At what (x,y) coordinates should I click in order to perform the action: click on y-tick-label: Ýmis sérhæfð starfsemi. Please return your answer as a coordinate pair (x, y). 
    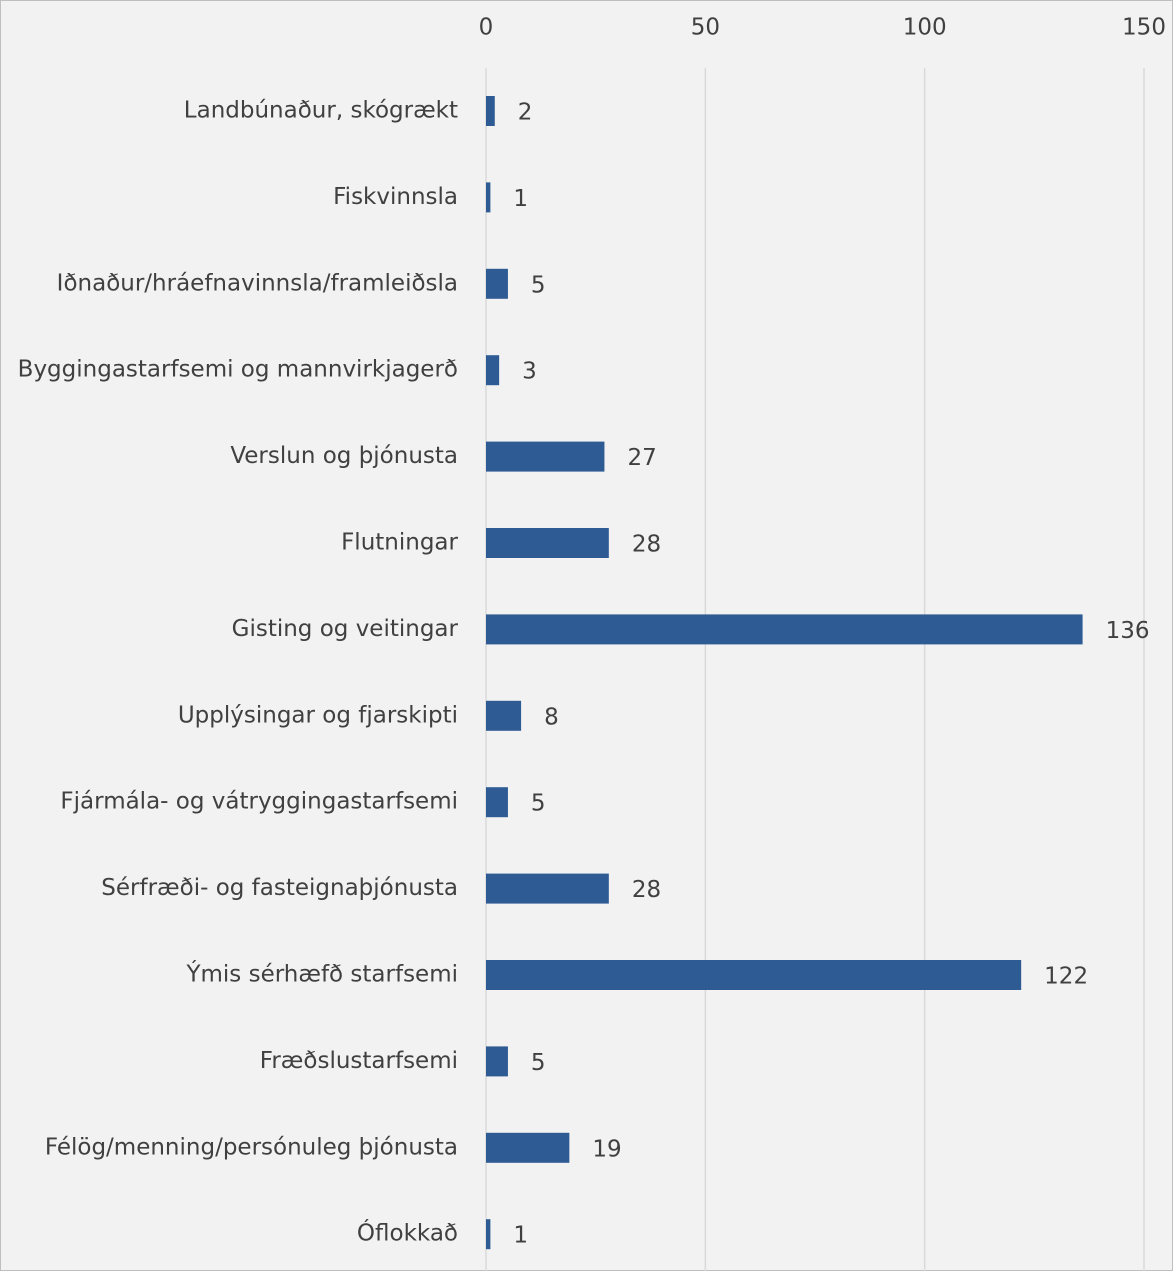
    Looking at the image, I should click on (321, 974).